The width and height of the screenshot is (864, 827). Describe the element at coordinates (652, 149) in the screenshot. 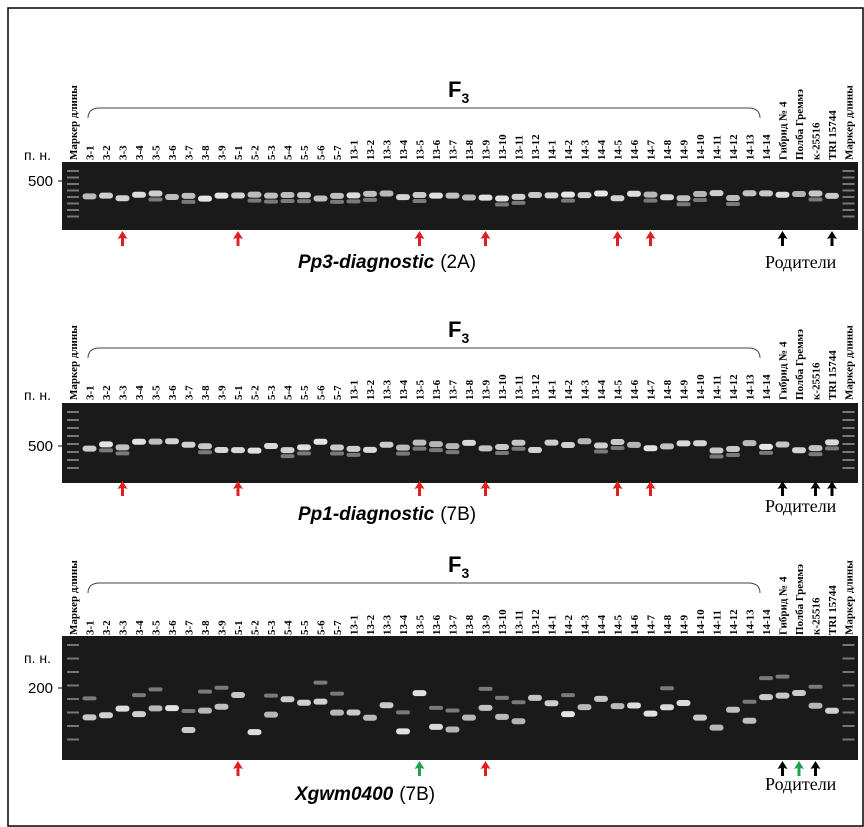

I see `lane-label: 14-7` at that location.